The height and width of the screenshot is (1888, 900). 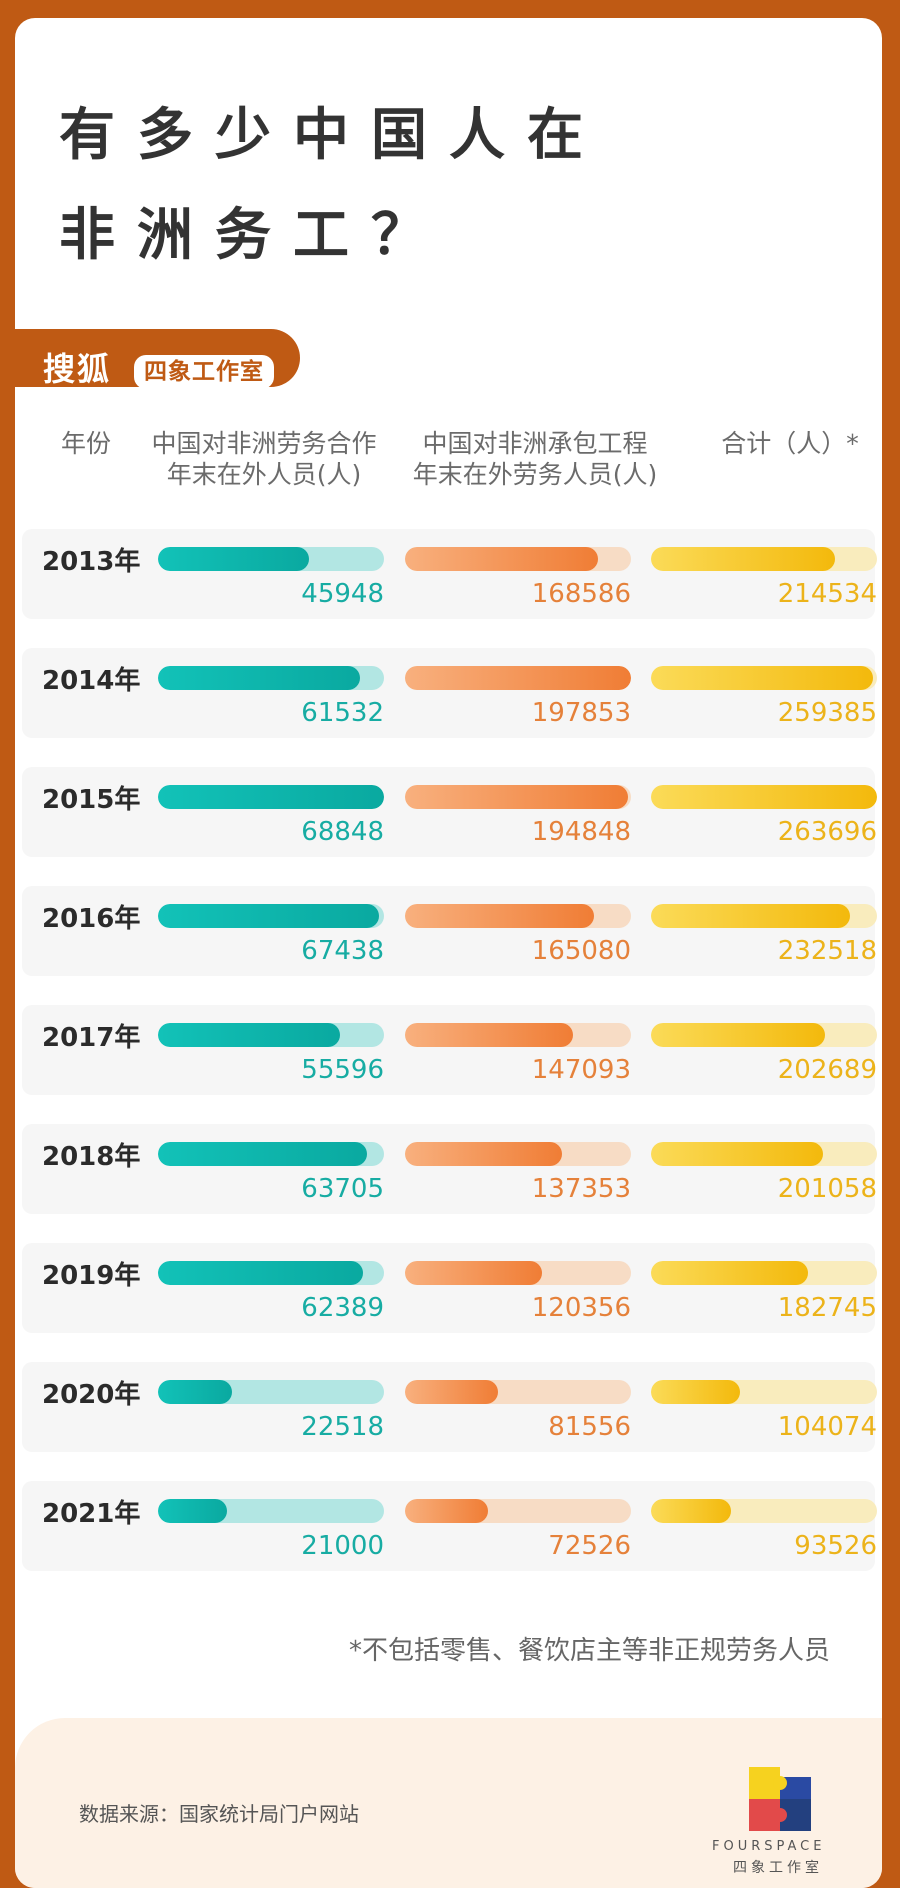 I want to click on brand-logo: 搜狐, so click(x=77, y=369).